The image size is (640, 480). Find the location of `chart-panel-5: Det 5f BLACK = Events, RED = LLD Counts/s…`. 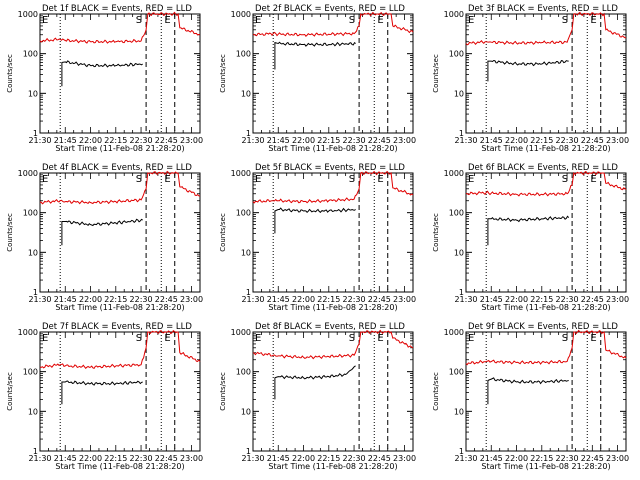

chart-panel-5: Det 5f BLACK = Events, RED = LLD Counts/s… is located at coordinates (317, 237).